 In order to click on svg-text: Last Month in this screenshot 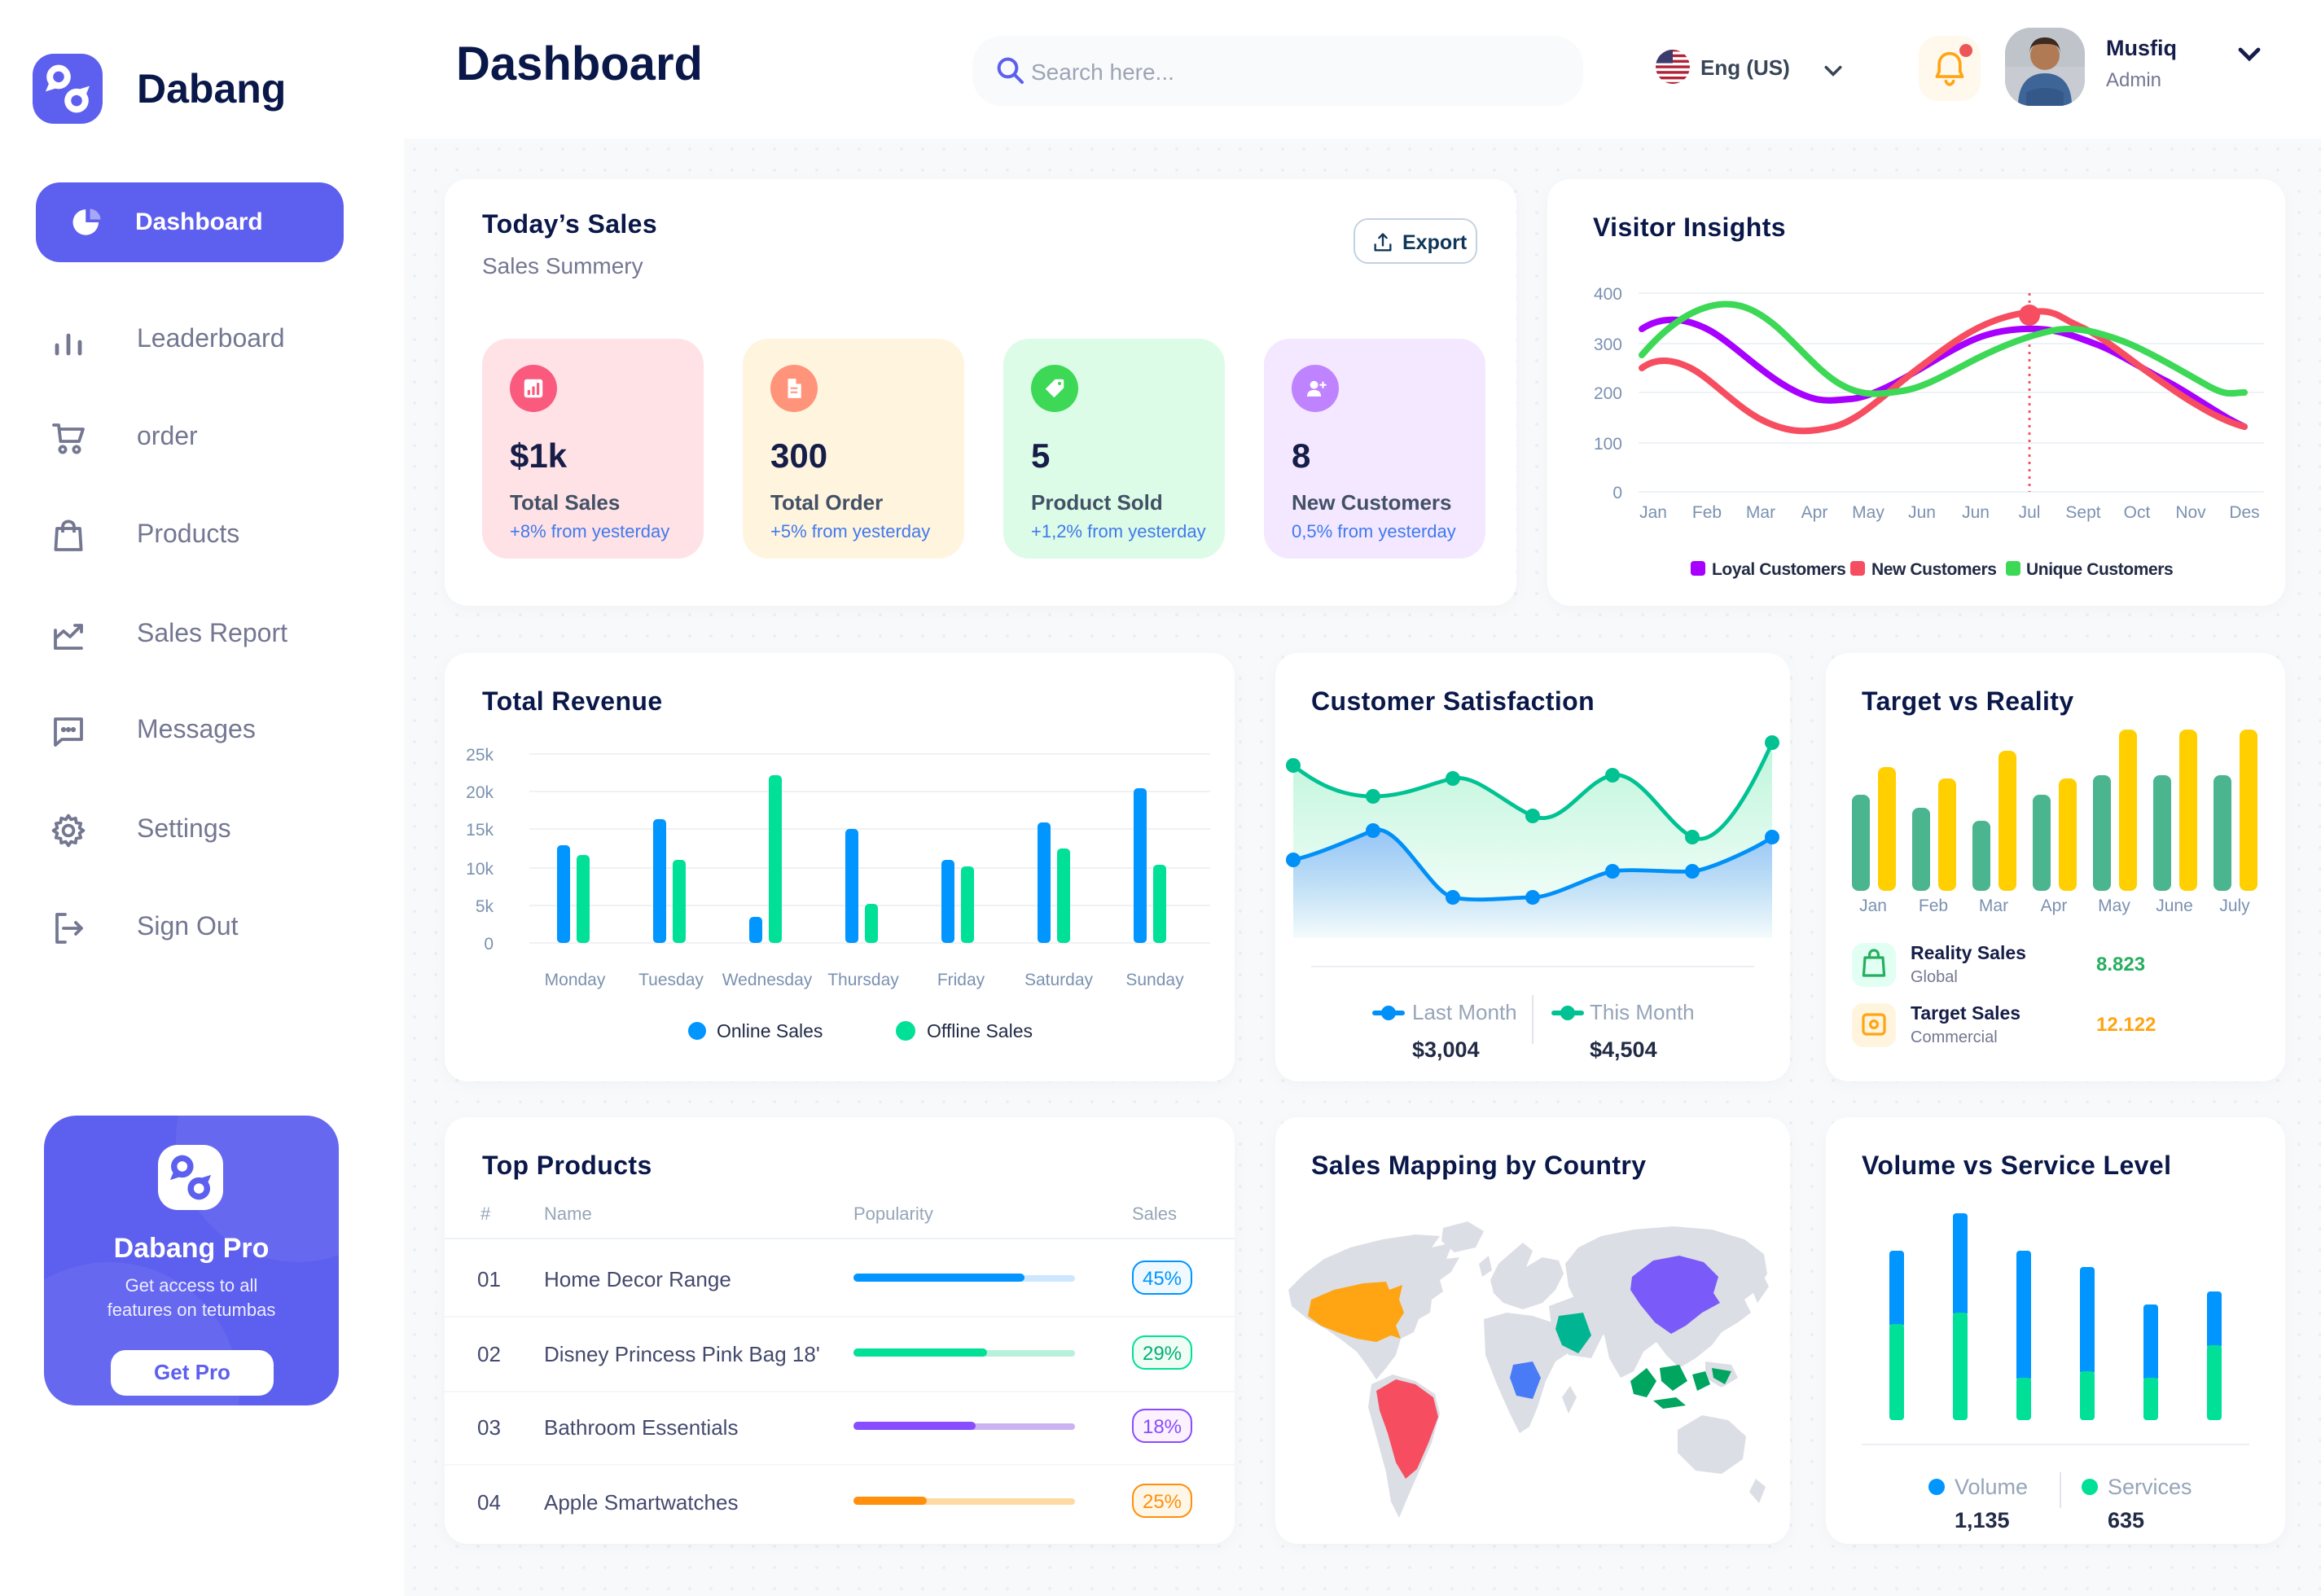, I will do `click(1464, 1012)`.